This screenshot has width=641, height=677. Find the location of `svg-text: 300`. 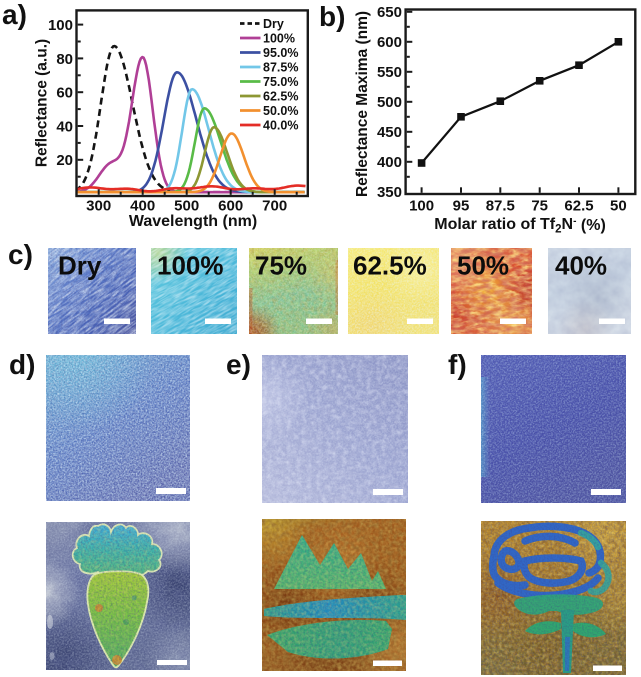

svg-text: 300 is located at coordinates (98, 206).